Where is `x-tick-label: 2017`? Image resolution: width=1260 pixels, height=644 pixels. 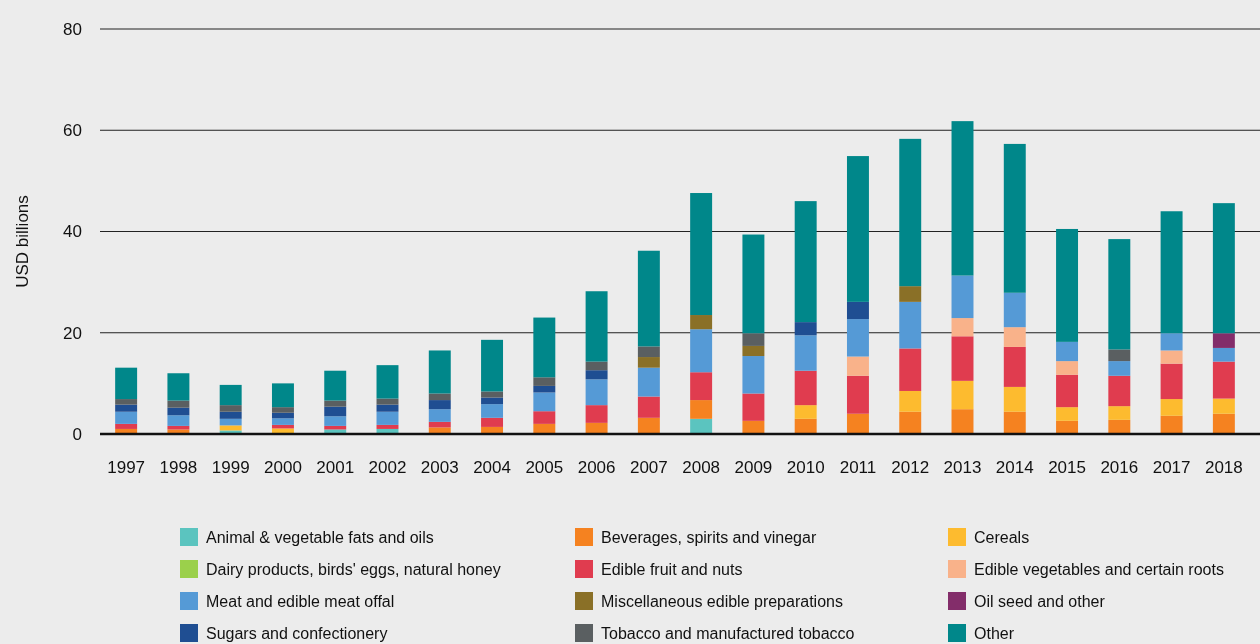 x-tick-label: 2017 is located at coordinates (1171, 467).